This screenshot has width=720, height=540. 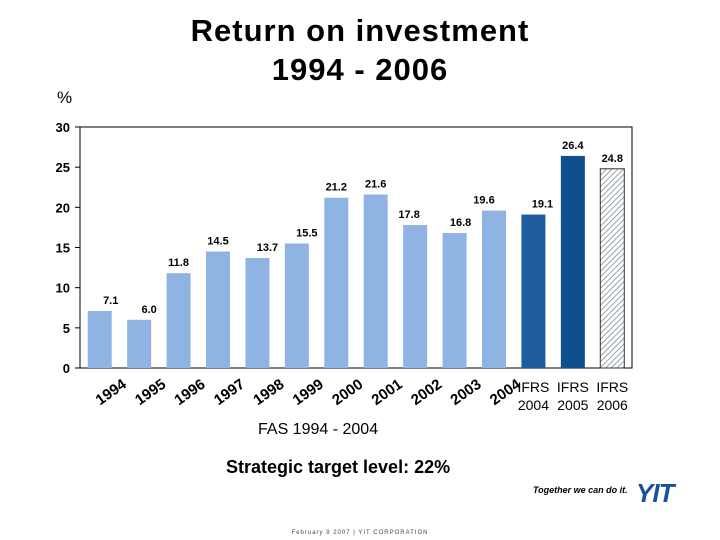 What do you see at coordinates (612, 159) in the screenshot?
I see `value-label: 24.8` at bounding box center [612, 159].